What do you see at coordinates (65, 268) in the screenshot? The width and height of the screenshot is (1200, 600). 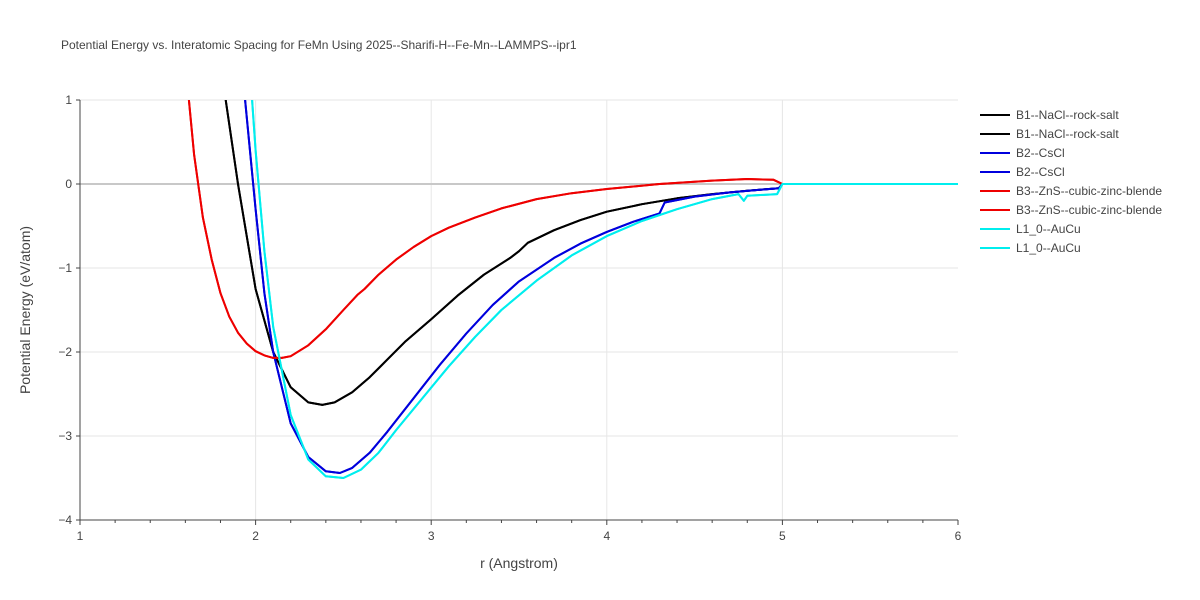 I see `y-tick-label: −1` at bounding box center [65, 268].